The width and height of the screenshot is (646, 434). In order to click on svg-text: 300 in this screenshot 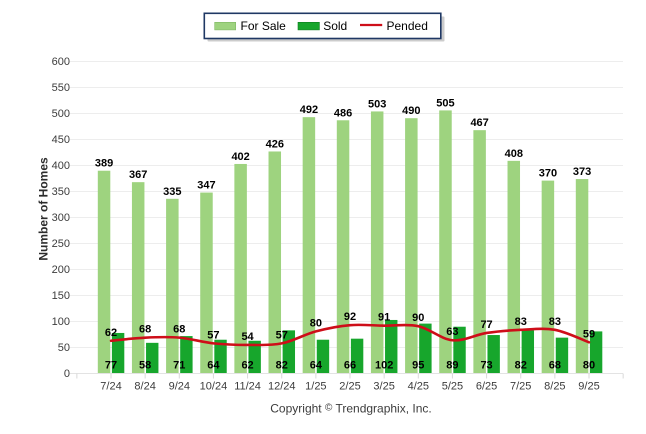, I will do `click(61, 218)`.